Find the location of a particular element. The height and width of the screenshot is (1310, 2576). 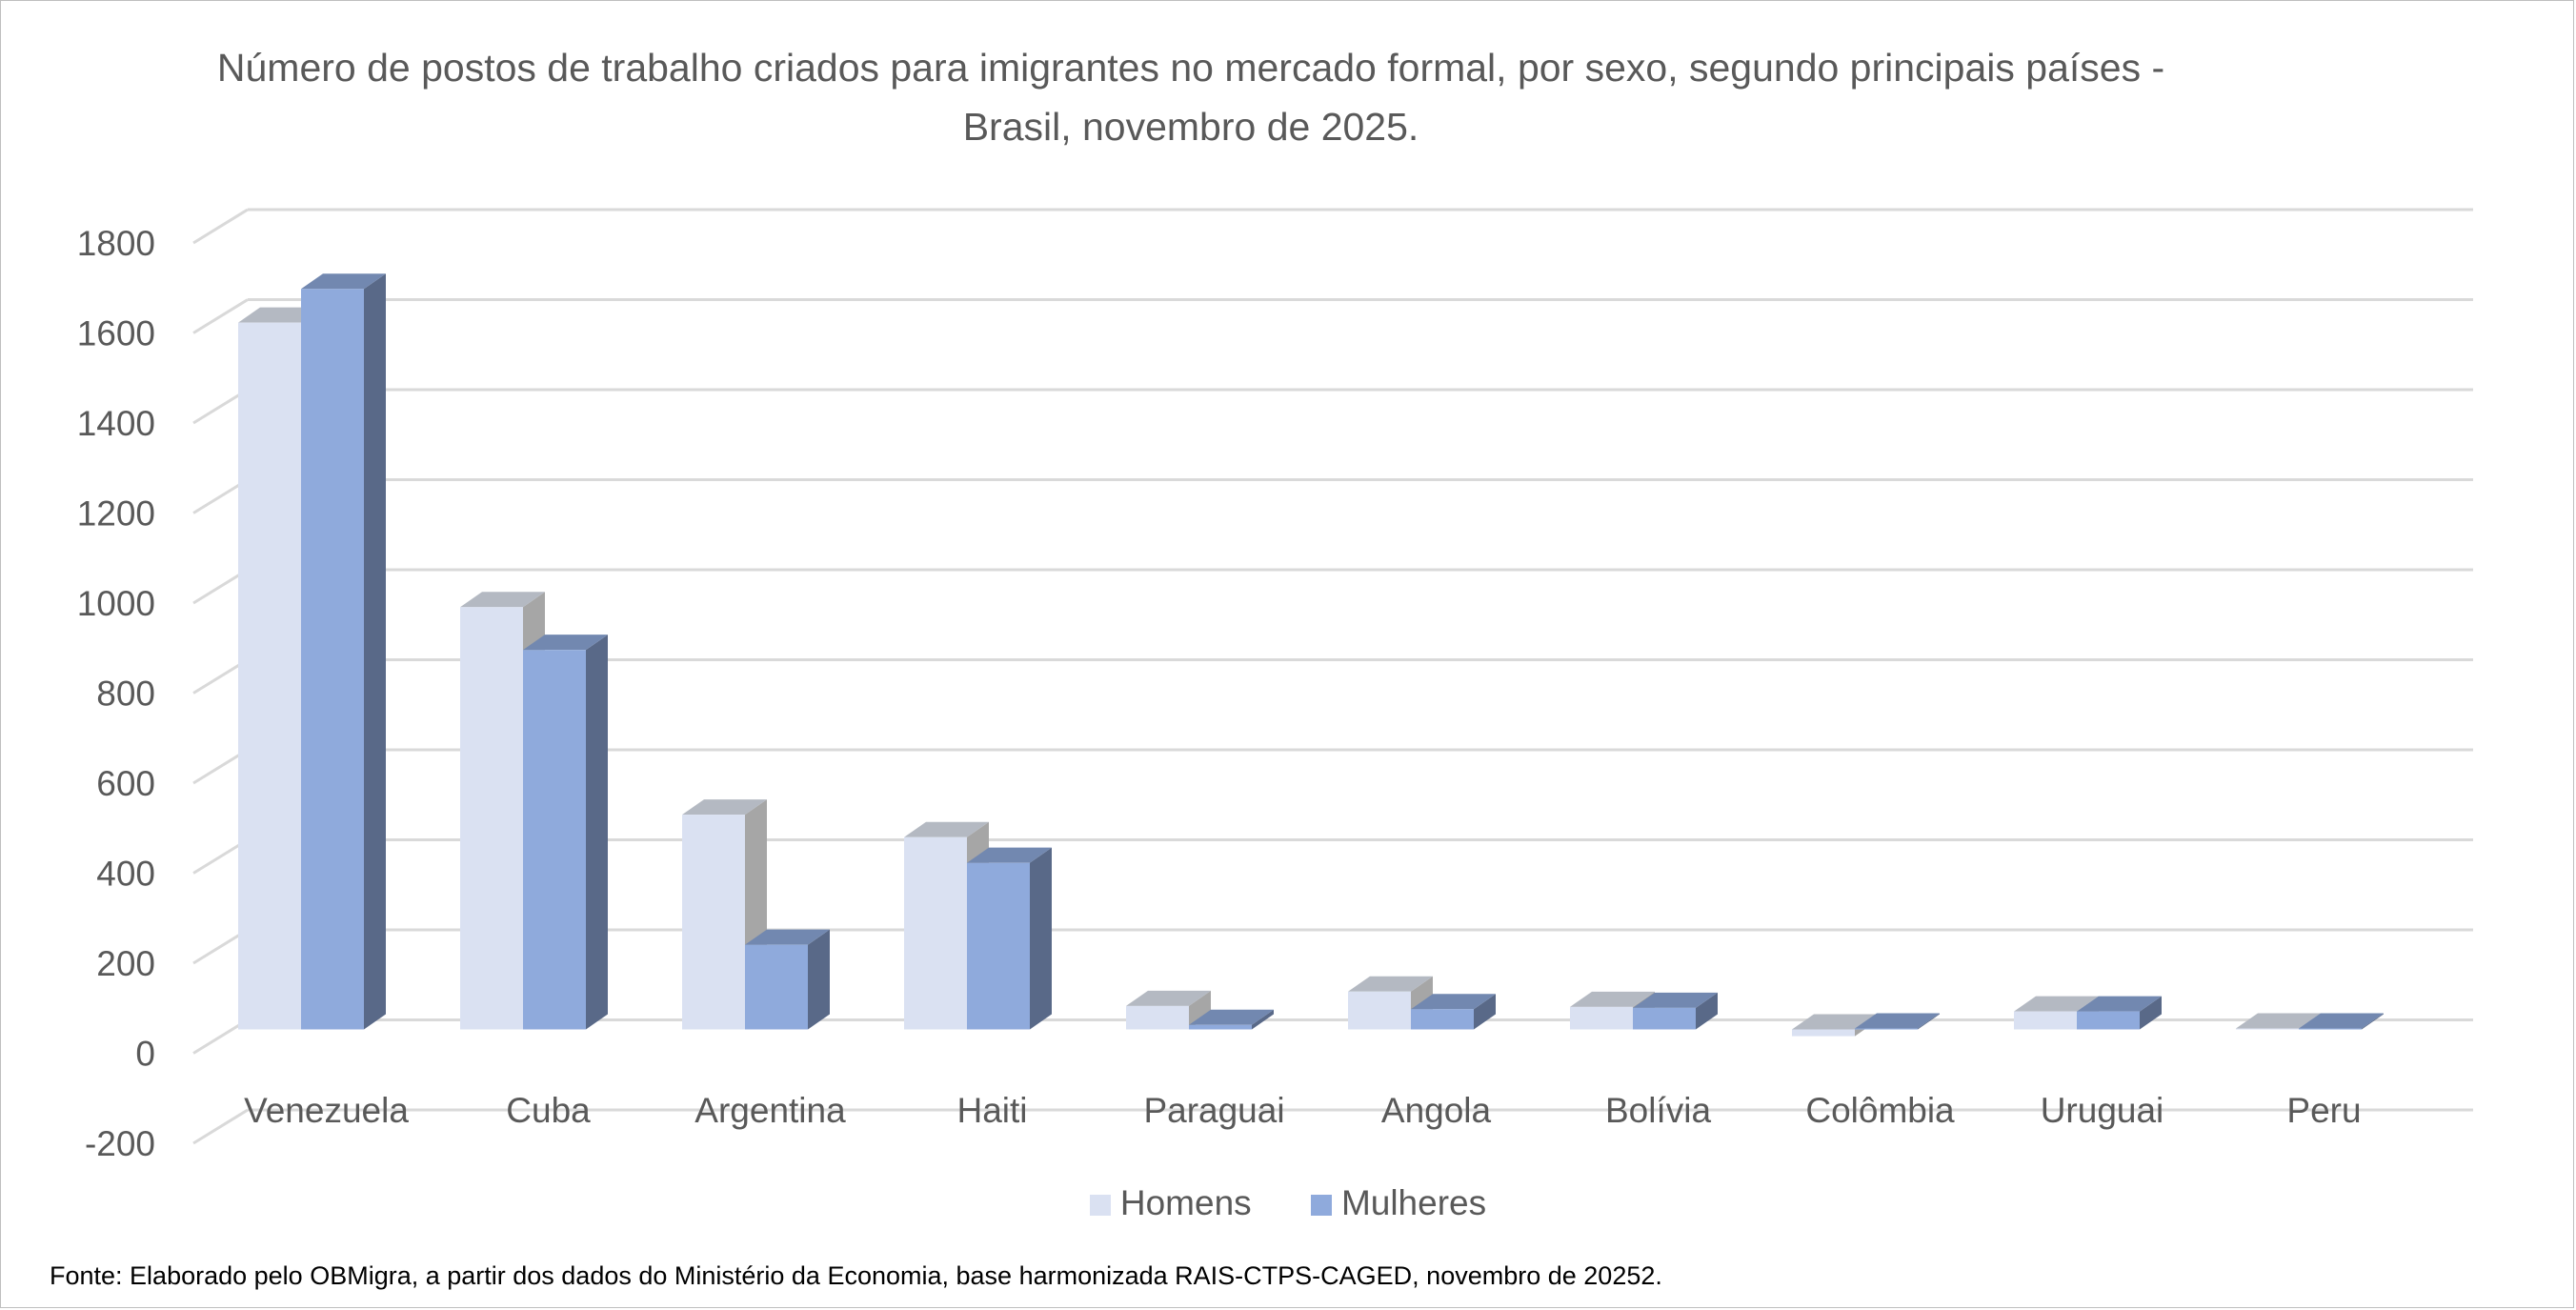

x-tick-label: Colômbia is located at coordinates (1880, 1110).